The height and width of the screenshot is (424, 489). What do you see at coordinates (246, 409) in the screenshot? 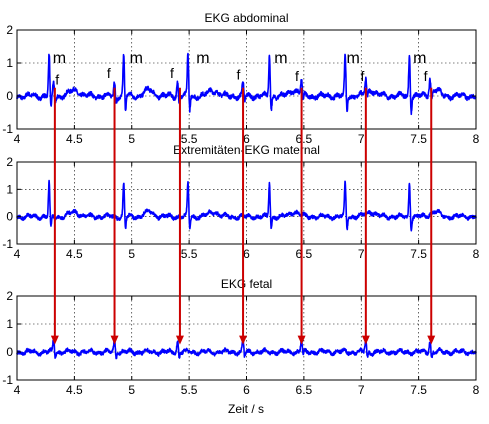
I see `x-axis-label: Zeit / s` at bounding box center [246, 409].